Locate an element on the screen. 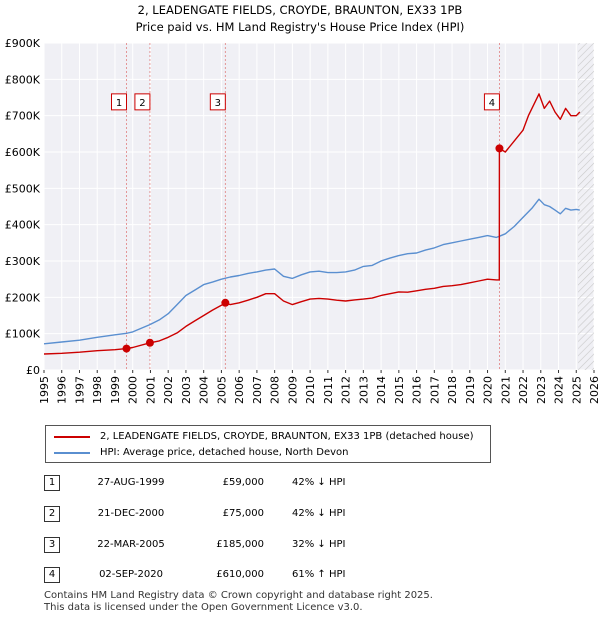  sale-1-label-box is located at coordinates (119, 102).